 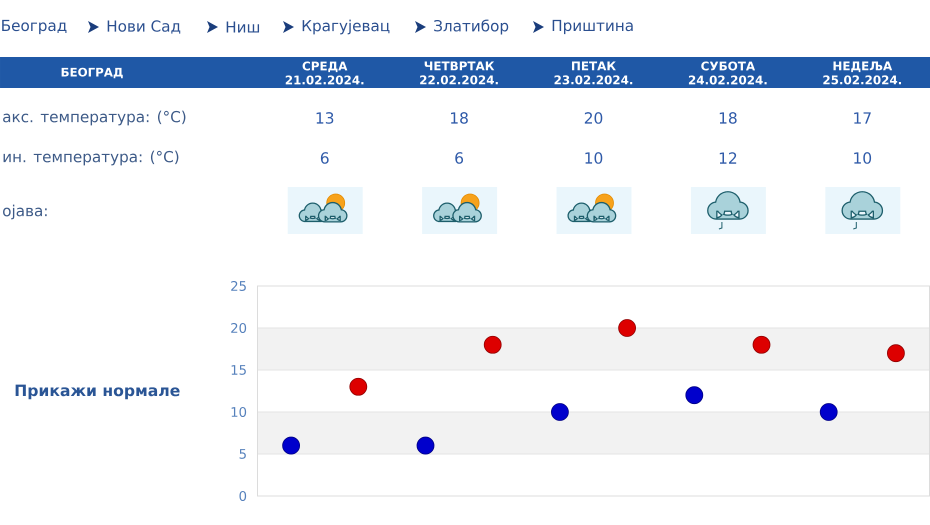 I want to click on text: Златибор, so click(x=471, y=27).